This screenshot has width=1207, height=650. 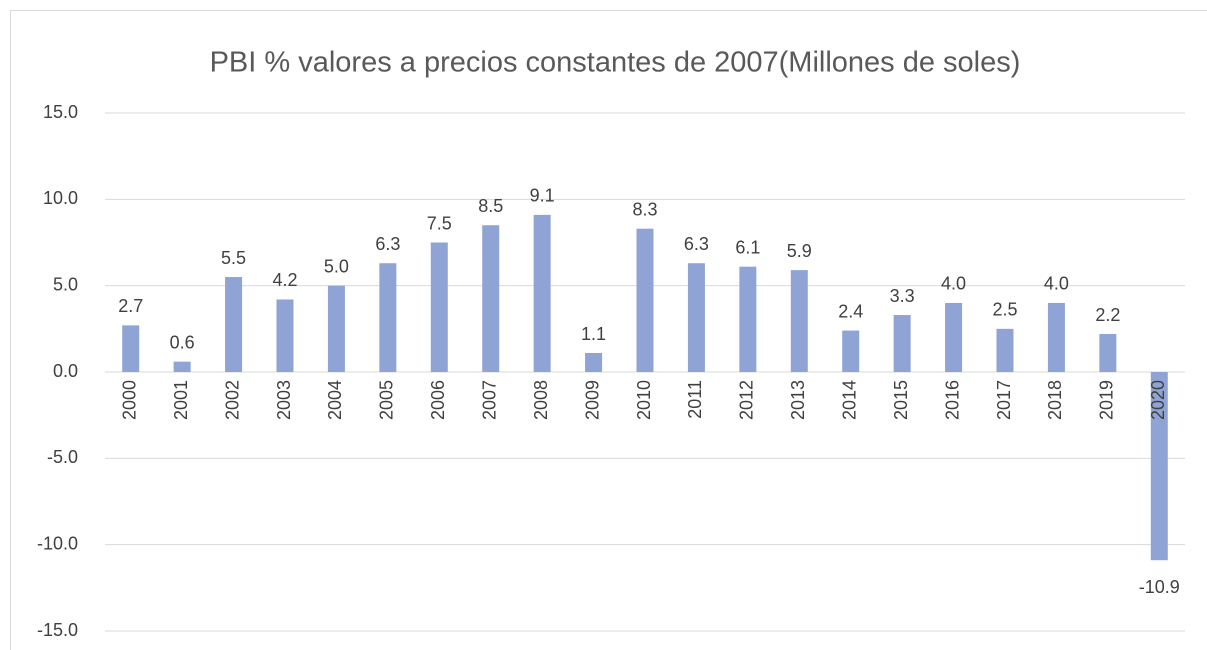 What do you see at coordinates (335, 400) in the screenshot?
I see `x-tick-label: 2004` at bounding box center [335, 400].